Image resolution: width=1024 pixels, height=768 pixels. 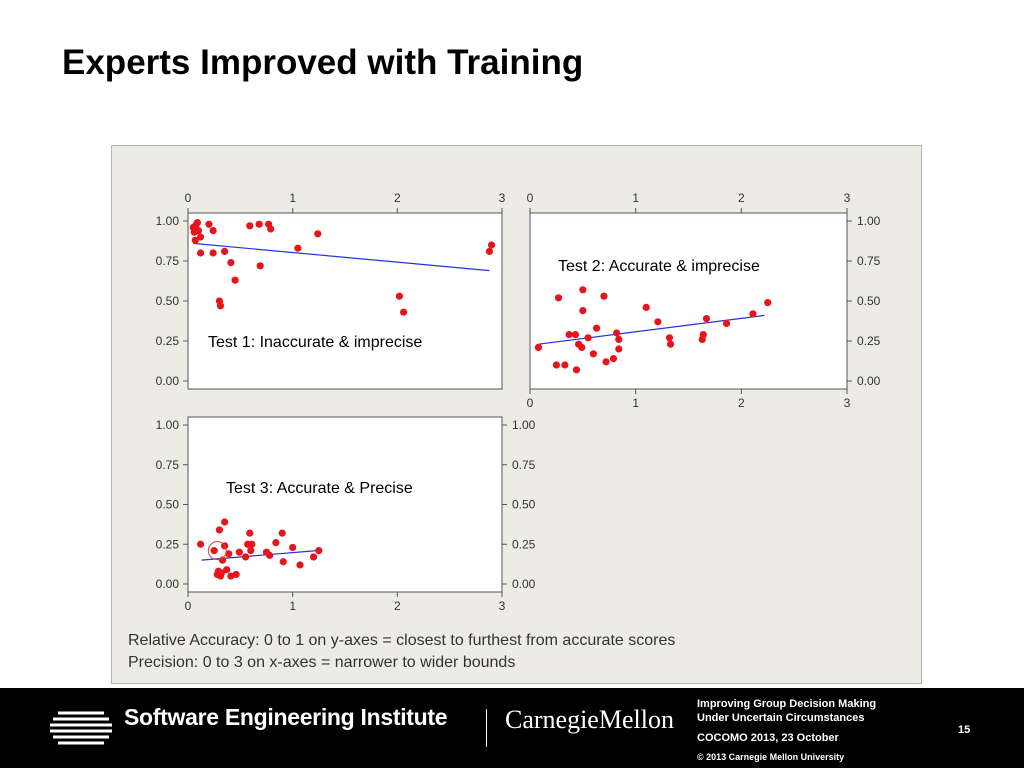 What do you see at coordinates (635, 198) in the screenshot?
I see `plot2-xtick-label-top: 1` at bounding box center [635, 198].